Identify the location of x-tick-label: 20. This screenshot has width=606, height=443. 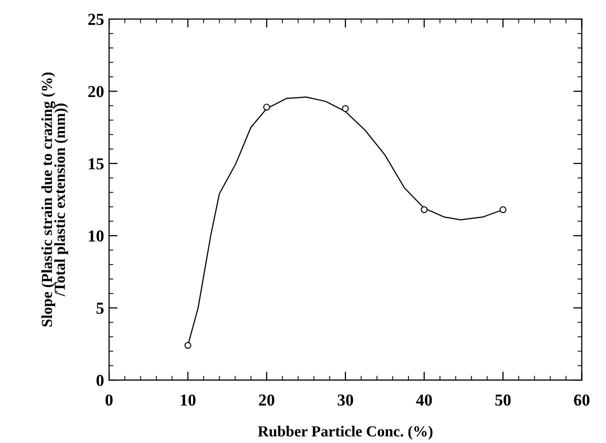
(266, 400).